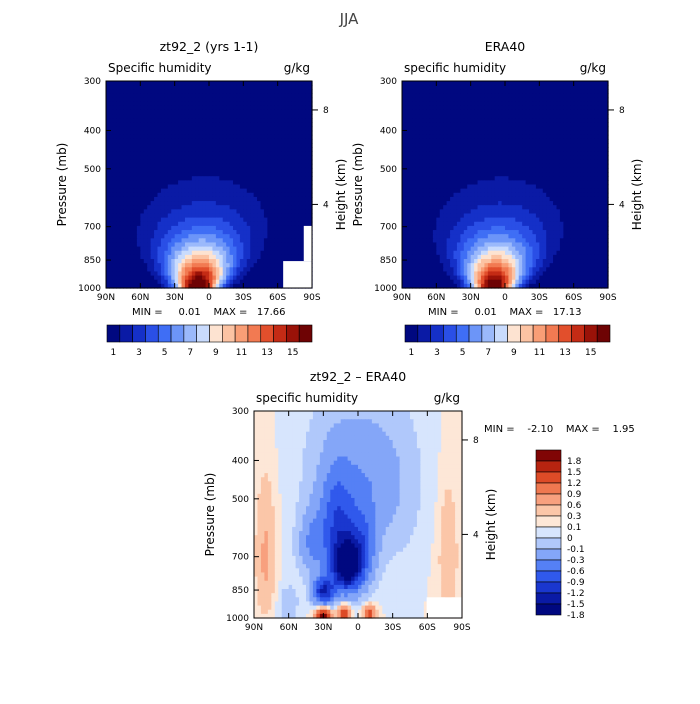 This screenshot has height=704, width=700. What do you see at coordinates (106, 298) in the screenshot?
I see `x-tick-label: 90N` at bounding box center [106, 298].